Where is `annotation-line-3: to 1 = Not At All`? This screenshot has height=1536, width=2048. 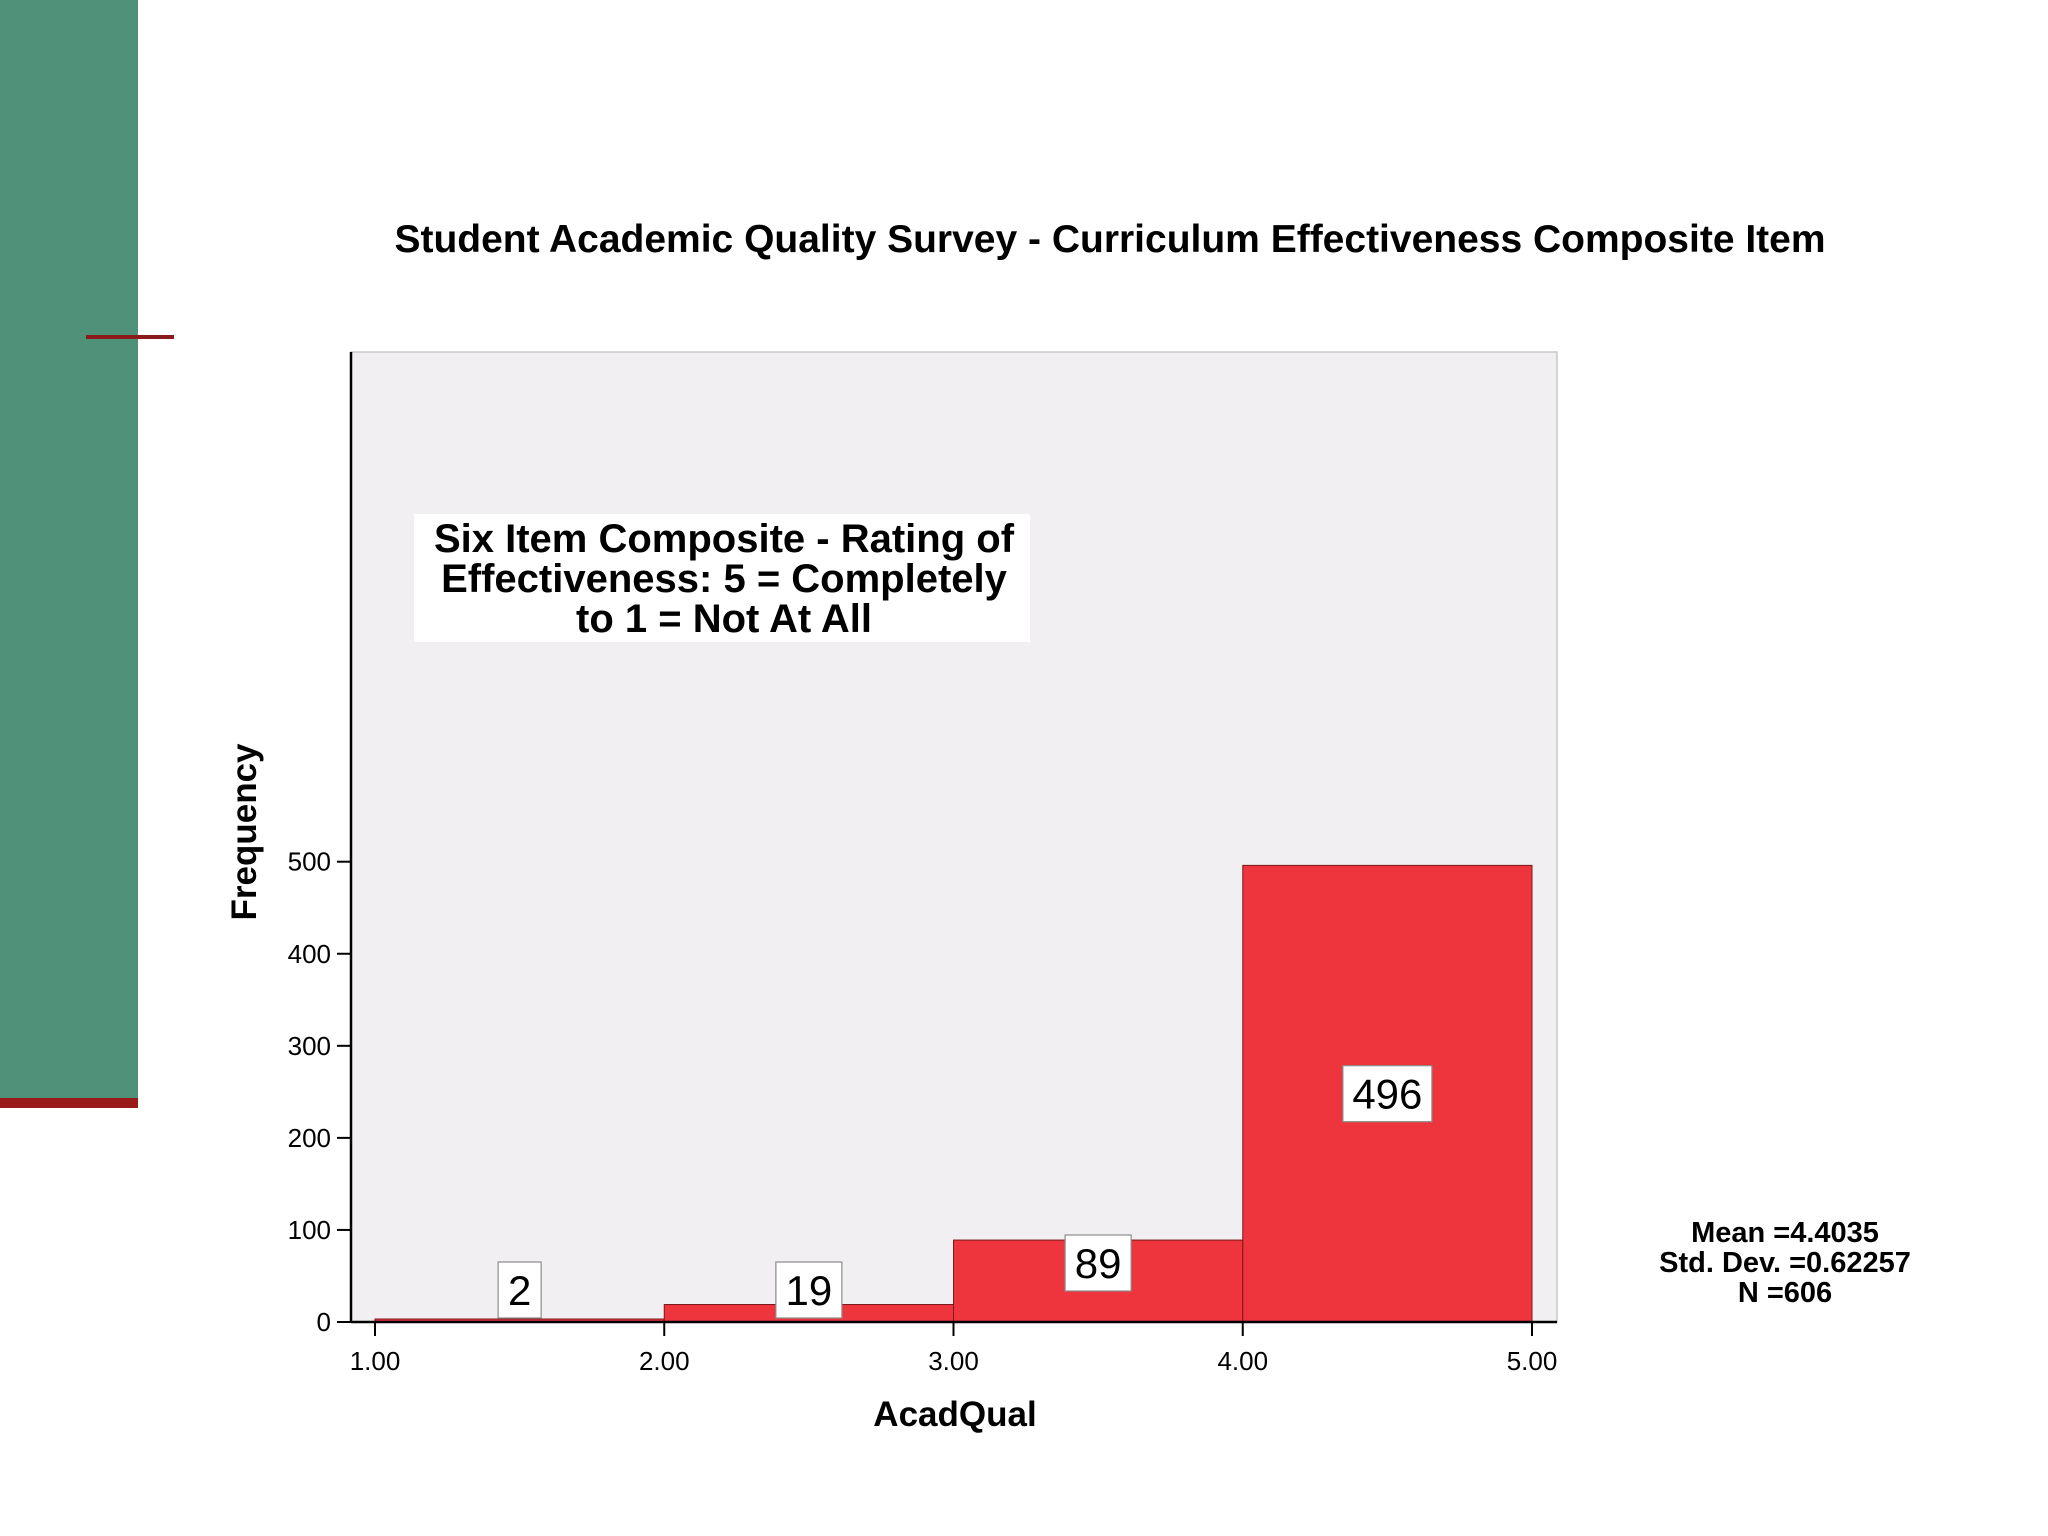
annotation-line-3: to 1 = Not At All is located at coordinates (724, 619).